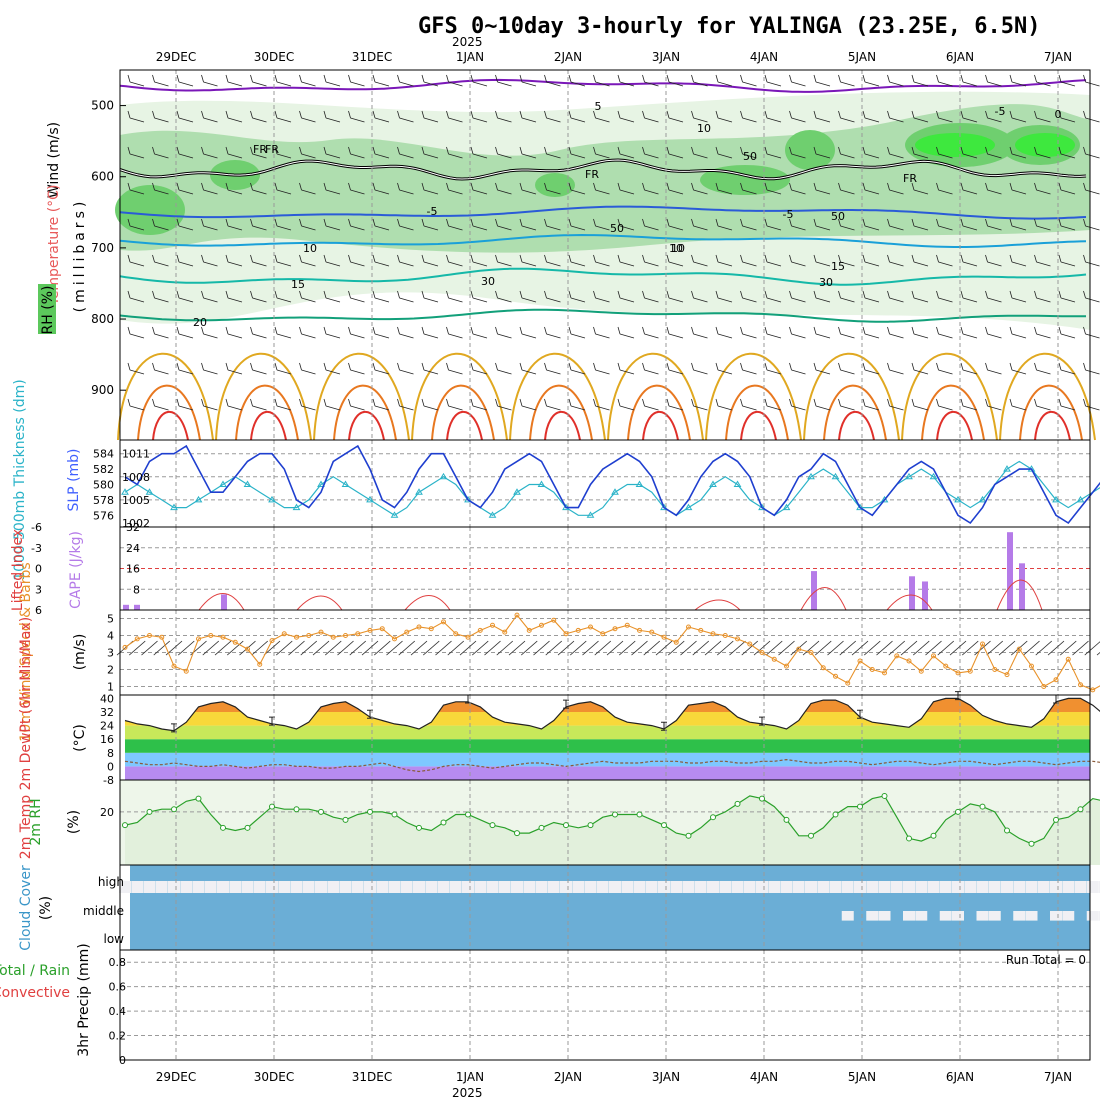 This screenshot has height=1100, width=1100. What do you see at coordinates (74, 822) in the screenshot?
I see `rh2m-unit: (%)` at bounding box center [74, 822].